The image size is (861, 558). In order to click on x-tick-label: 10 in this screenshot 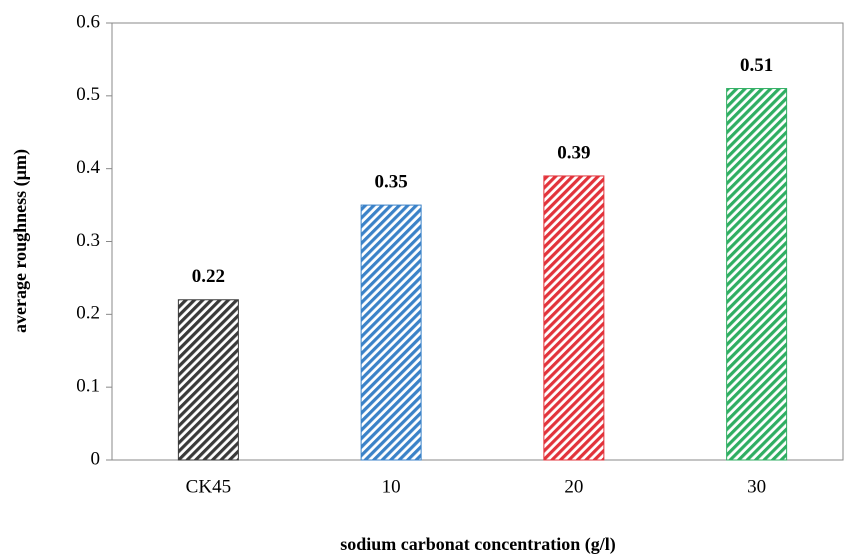, I will do `click(391, 486)`.